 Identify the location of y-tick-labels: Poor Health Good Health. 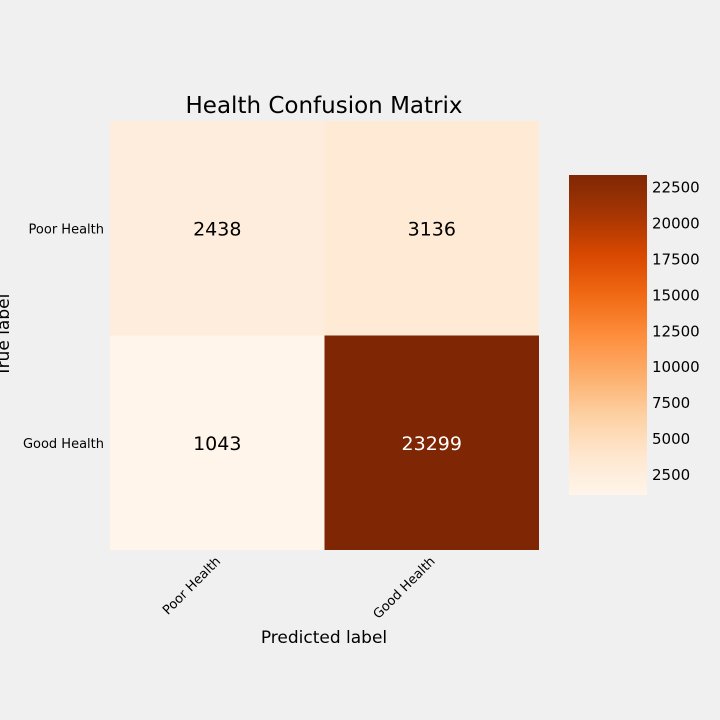
(63, 337).